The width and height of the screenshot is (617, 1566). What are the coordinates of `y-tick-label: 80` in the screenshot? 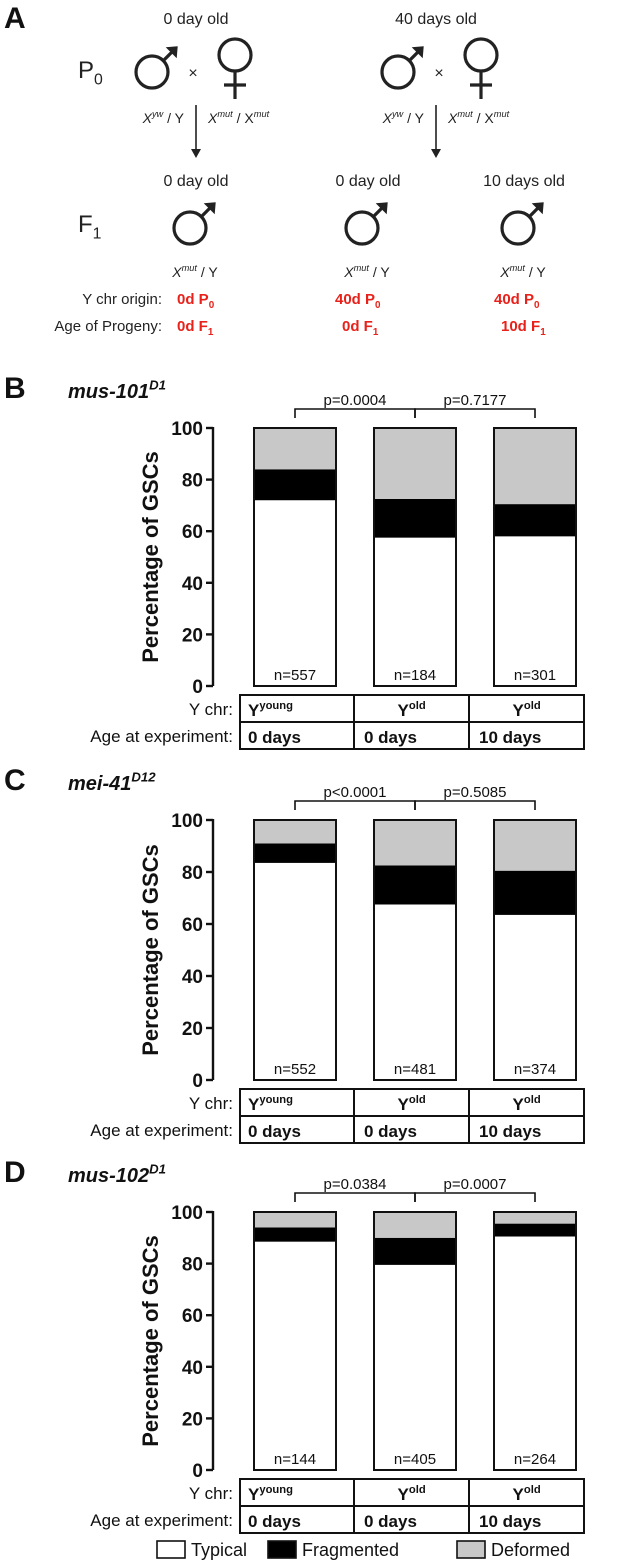 It's located at (192, 873).